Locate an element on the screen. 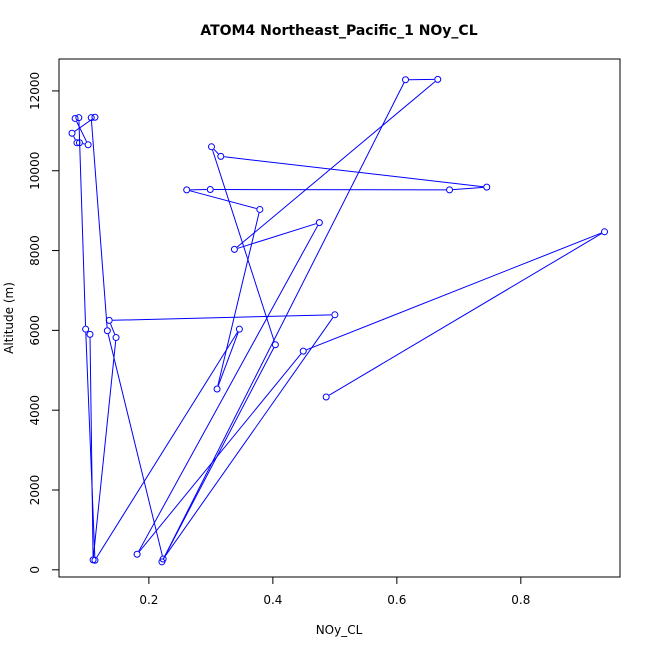 The width and height of the screenshot is (650, 650). y-tick-label: 6000 is located at coordinates (35, 330).